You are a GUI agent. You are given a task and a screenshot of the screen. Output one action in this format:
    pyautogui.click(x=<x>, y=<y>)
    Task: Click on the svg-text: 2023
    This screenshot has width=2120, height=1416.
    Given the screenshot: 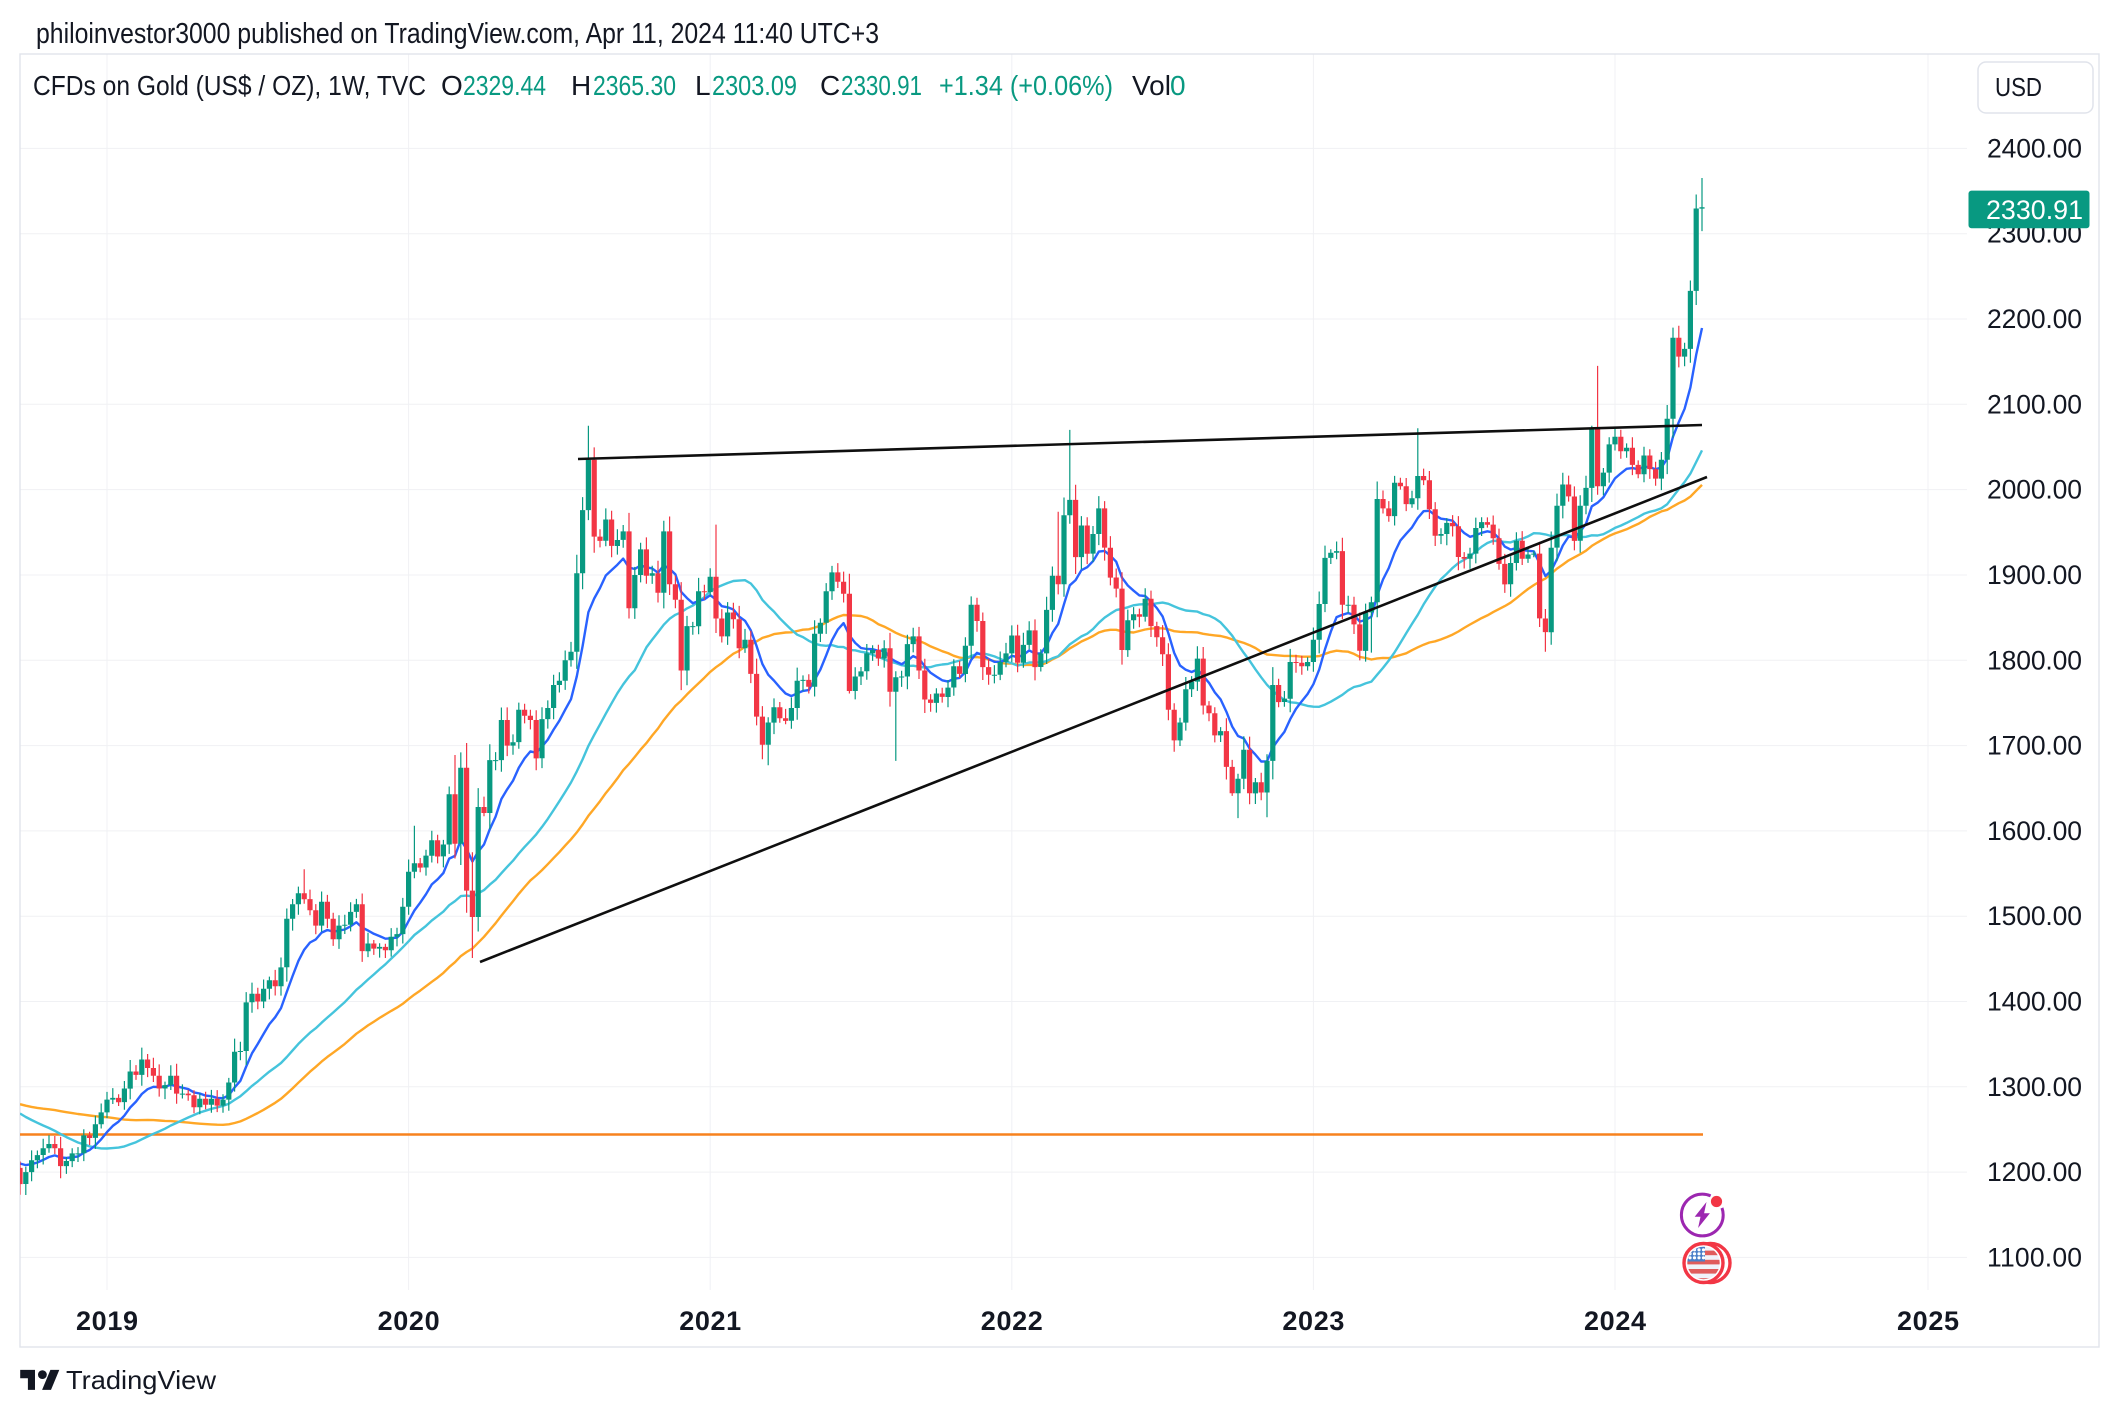 What is the action you would take?
    pyautogui.click(x=1313, y=1321)
    